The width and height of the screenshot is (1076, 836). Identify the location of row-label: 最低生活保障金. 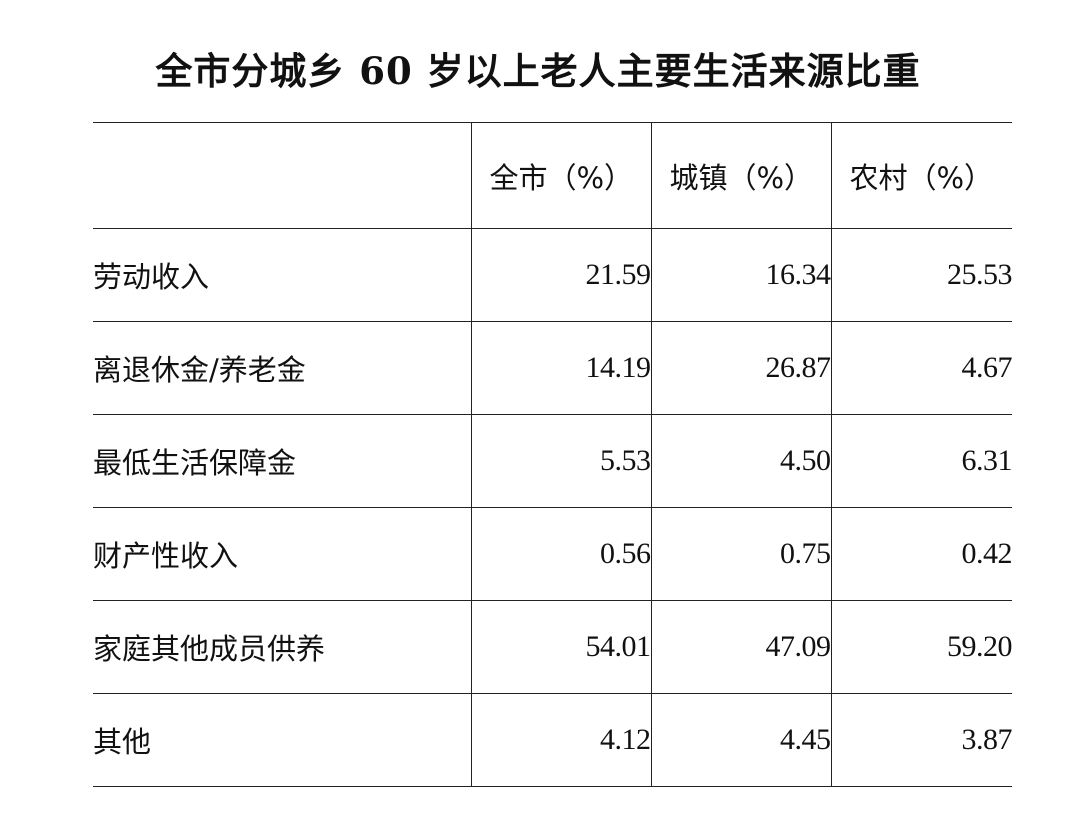
(282, 461).